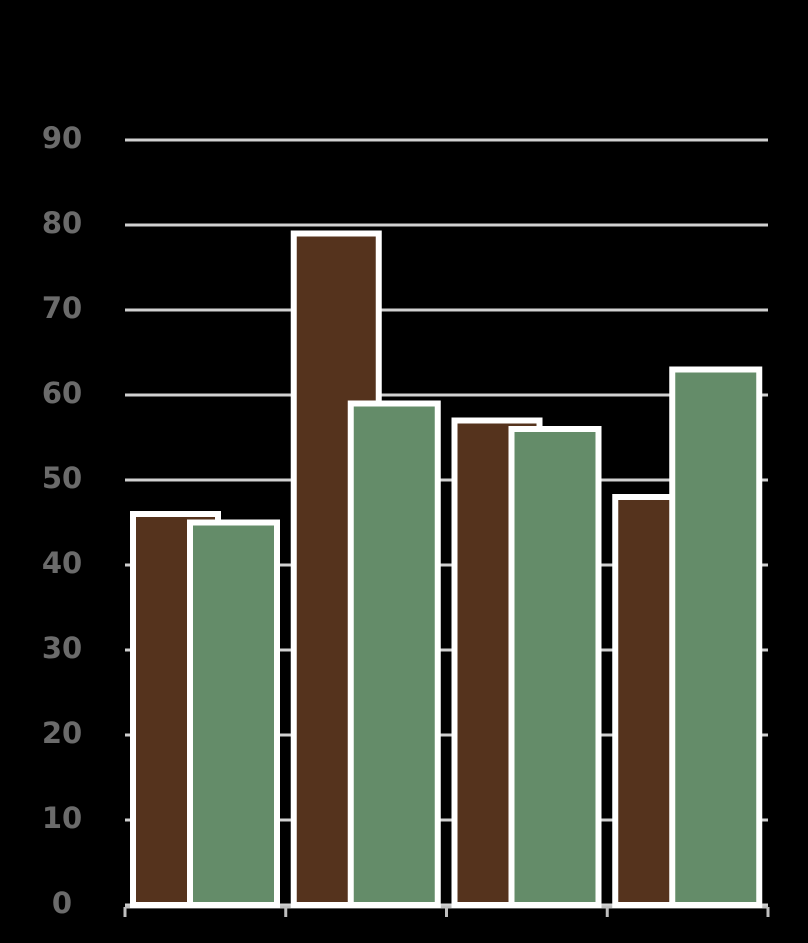 The height and width of the screenshot is (943, 808). Describe the element at coordinates (62, 563) in the screenshot. I see `y-tick-label: 40` at that location.